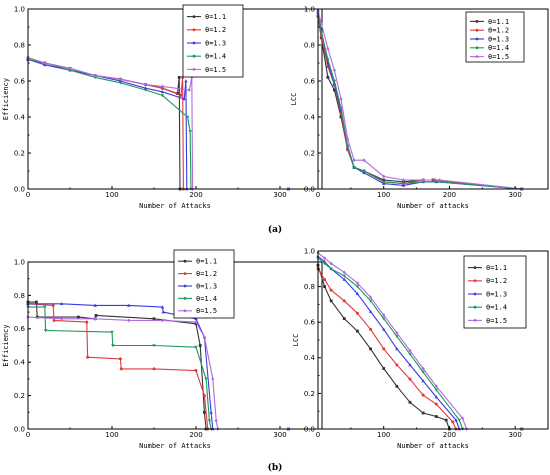 This screenshot has height=475, width=550. Describe the element at coordinates (20, 81) in the screenshot. I see `y-tick-label: 0.6` at that location.